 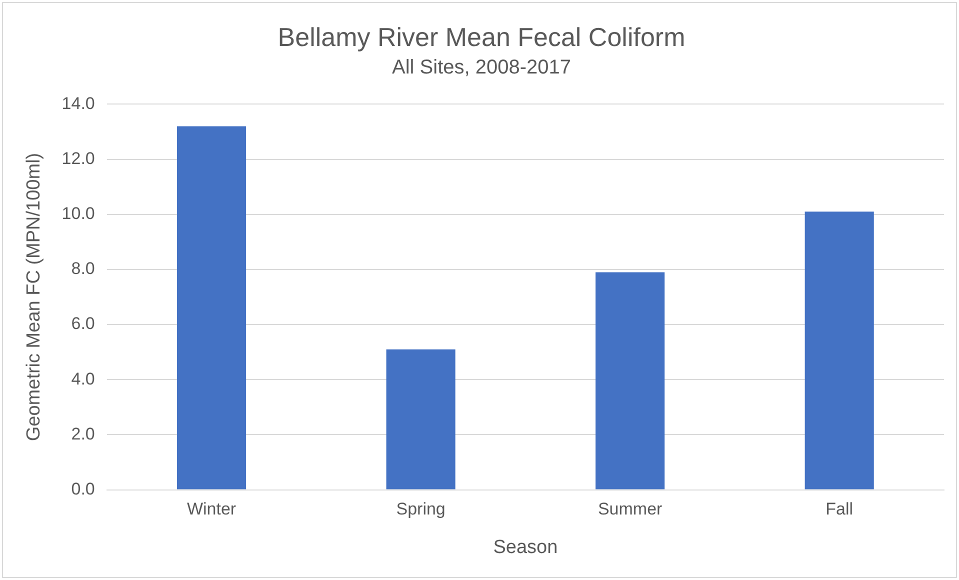 I want to click on y-tick-label: 2.0, so click(x=83, y=434).